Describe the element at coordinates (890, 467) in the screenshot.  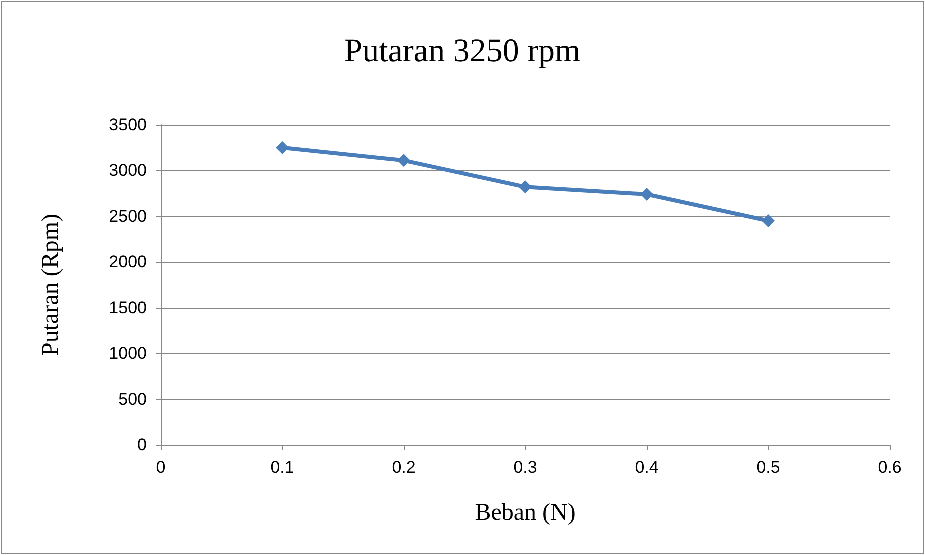
I see `x-tick-label: 0.6` at that location.